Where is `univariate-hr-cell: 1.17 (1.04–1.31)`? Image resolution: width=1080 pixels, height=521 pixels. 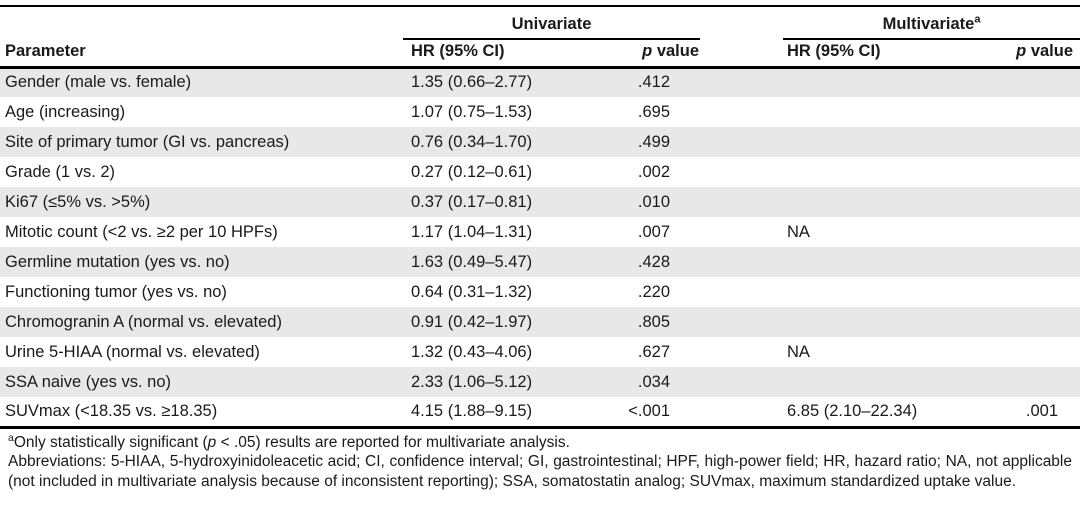 univariate-hr-cell: 1.17 (1.04–1.31) is located at coordinates (472, 231).